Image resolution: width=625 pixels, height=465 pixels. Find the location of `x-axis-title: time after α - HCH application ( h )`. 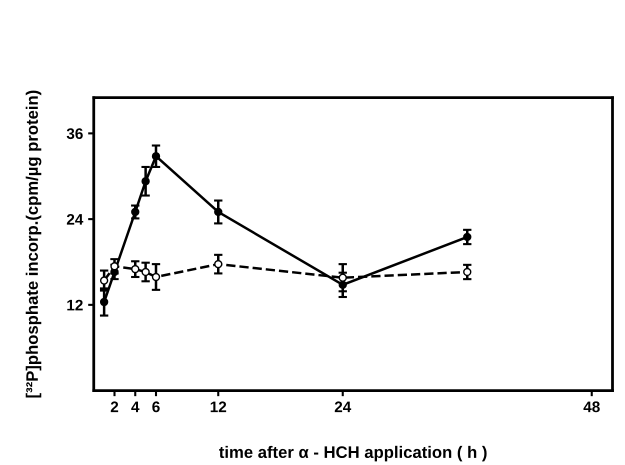

x-axis-title: time after α - HCH application ( h ) is located at coordinates (353, 454).